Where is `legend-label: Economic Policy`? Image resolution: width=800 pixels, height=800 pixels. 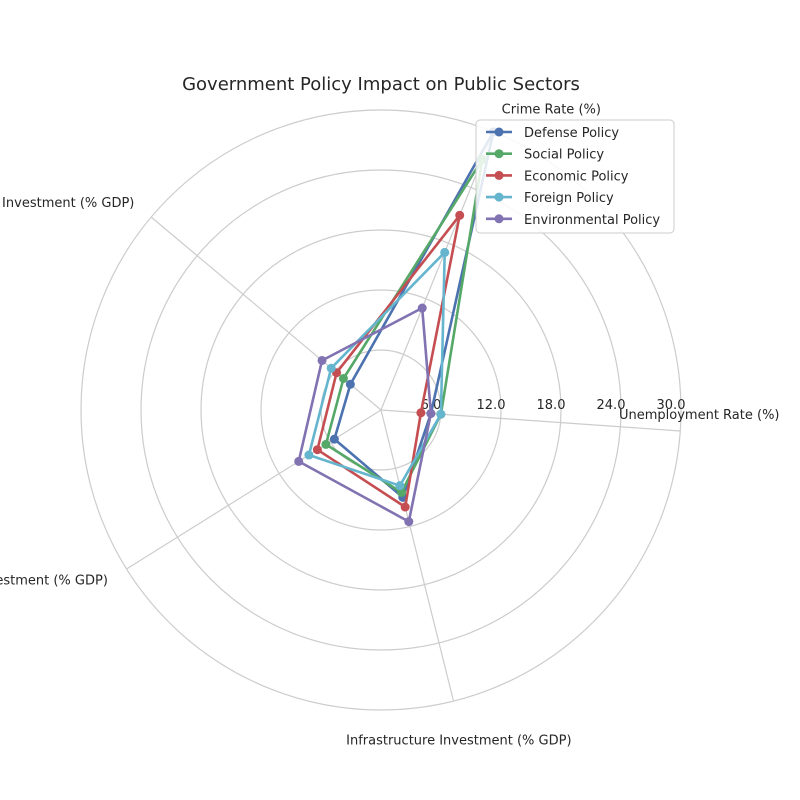 legend-label: Economic Policy is located at coordinates (576, 176).